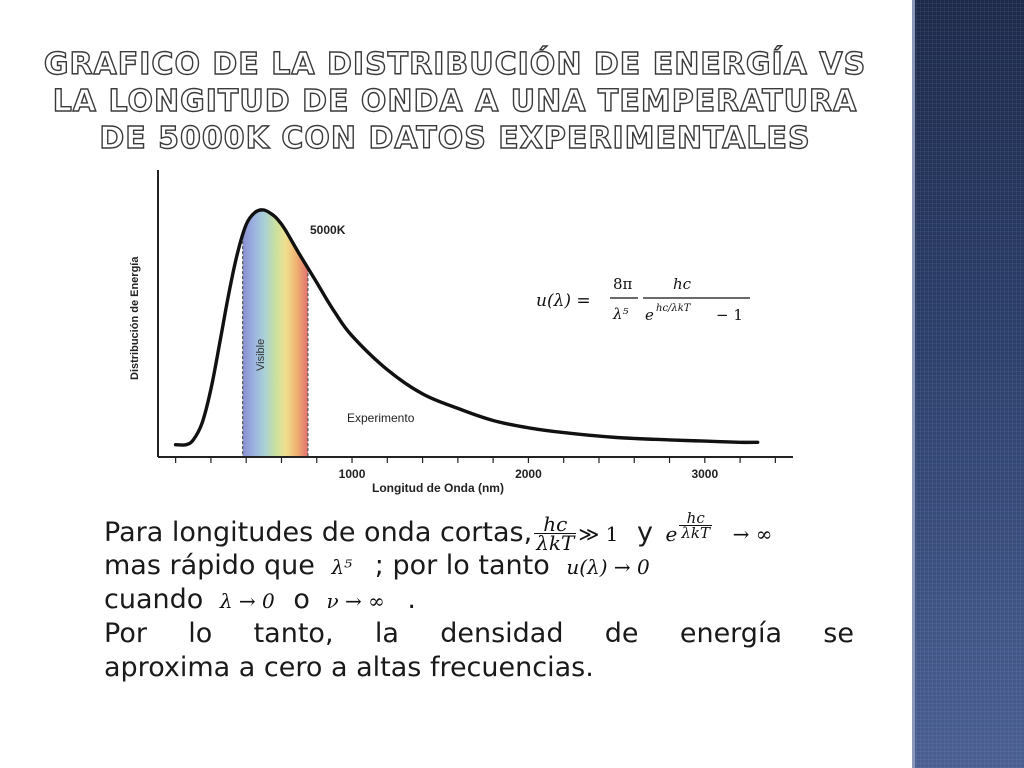 The image size is (1024, 768). I want to click on frac-num: hc, so click(555, 524).